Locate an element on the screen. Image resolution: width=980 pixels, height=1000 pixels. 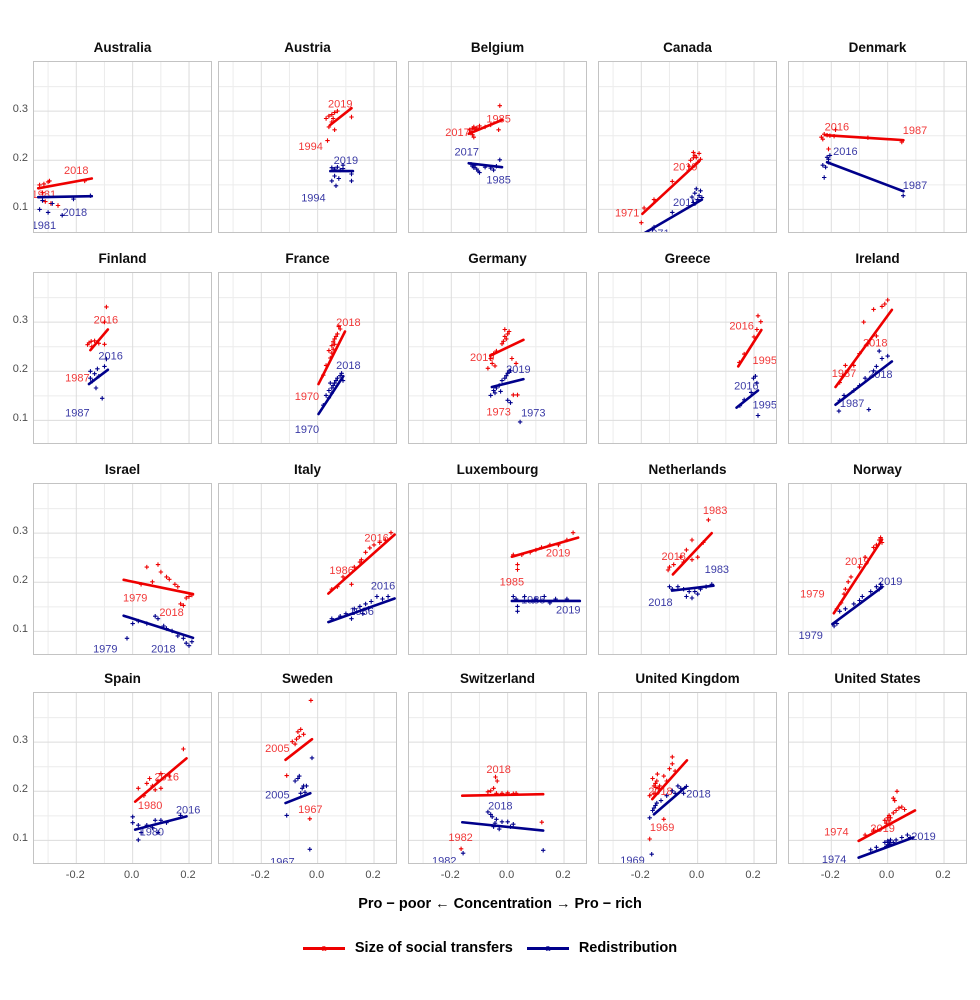
transfers-year-label: 1994 is located at coordinates (310, 147).